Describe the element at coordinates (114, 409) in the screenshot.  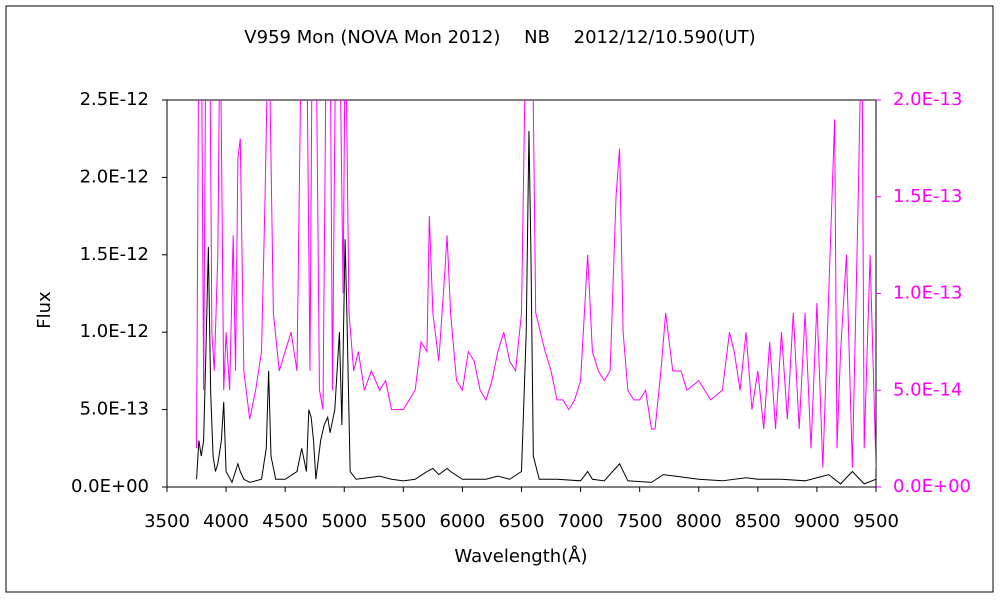
I see `y-tick-label: 5.0E-13` at that location.